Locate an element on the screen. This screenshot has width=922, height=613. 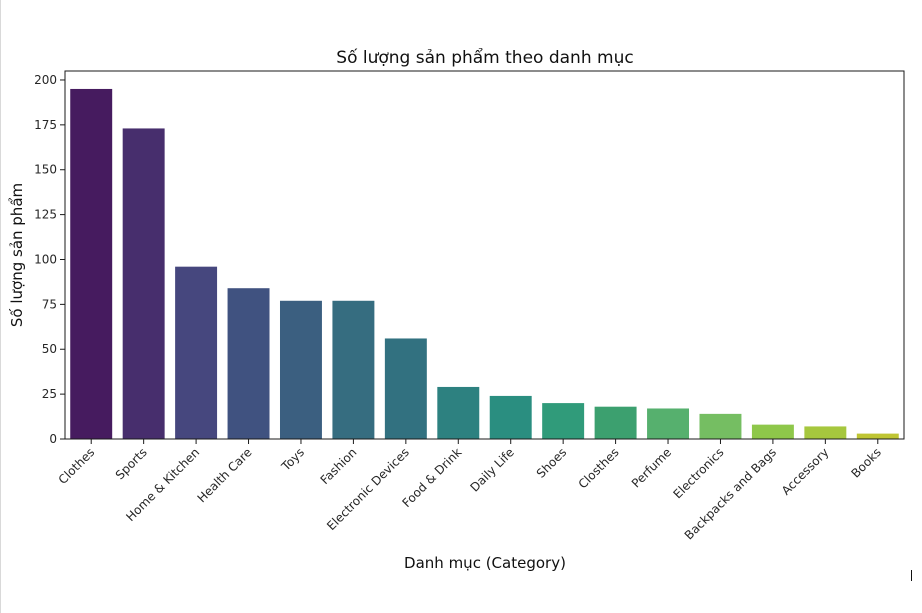
x-tick-label: Toys is located at coordinates (292, 459).